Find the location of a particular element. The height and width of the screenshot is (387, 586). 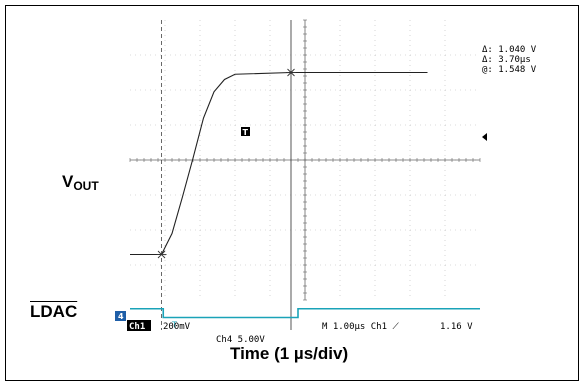

ch4-ref-box is located at coordinates (120, 316).